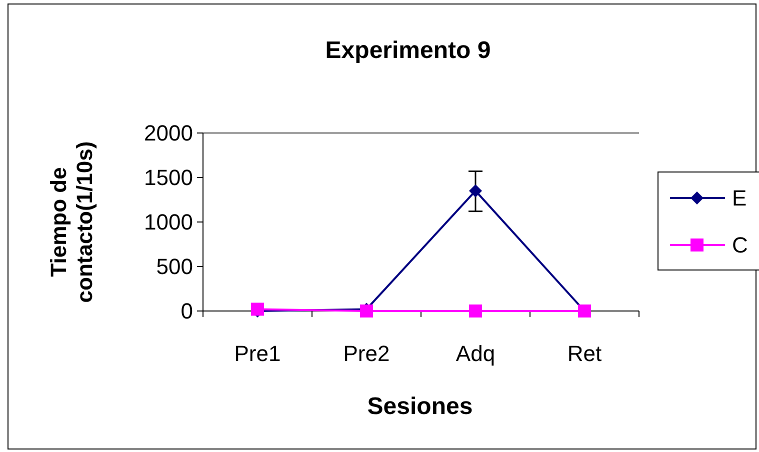  Describe the element at coordinates (408, 50) in the screenshot. I see `chart-title: Experimento 9` at that location.